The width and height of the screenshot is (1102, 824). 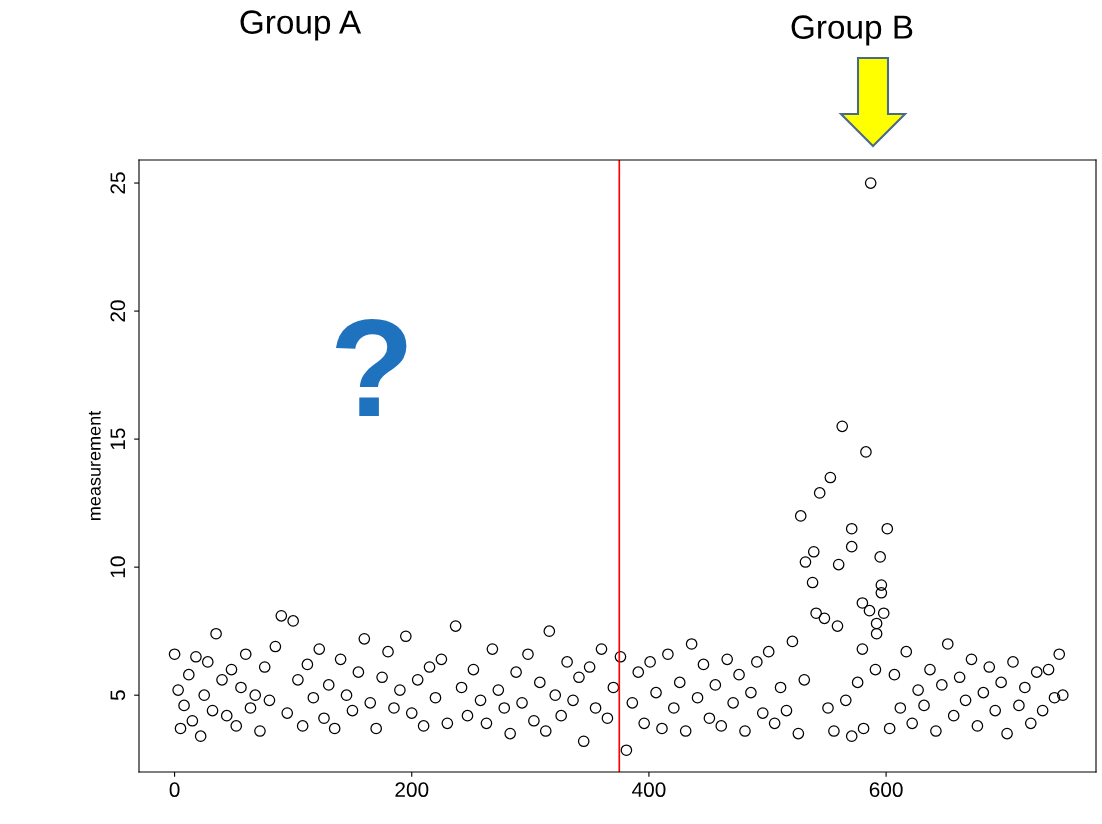 What do you see at coordinates (94, 465) in the screenshot?
I see `y-axis-title: measurement` at bounding box center [94, 465].